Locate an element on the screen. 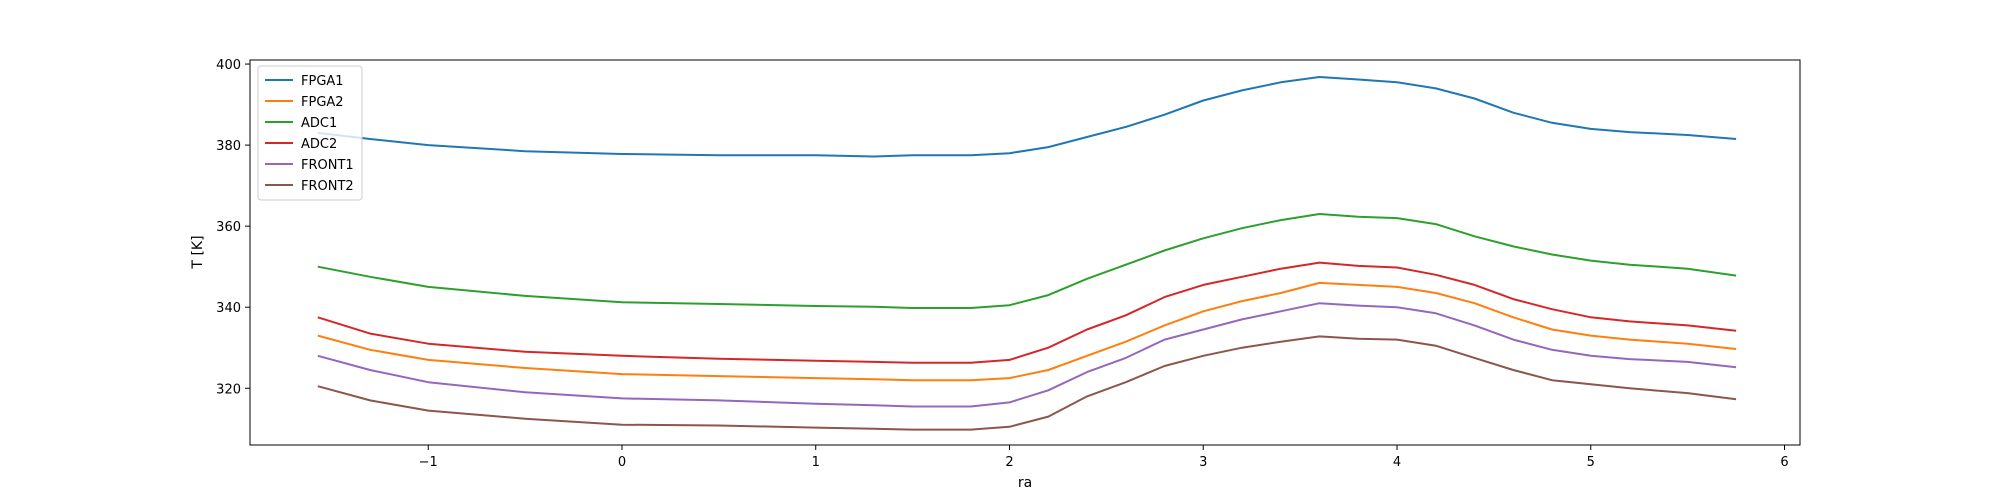  y-axis-label: T [K] is located at coordinates (198, 252).